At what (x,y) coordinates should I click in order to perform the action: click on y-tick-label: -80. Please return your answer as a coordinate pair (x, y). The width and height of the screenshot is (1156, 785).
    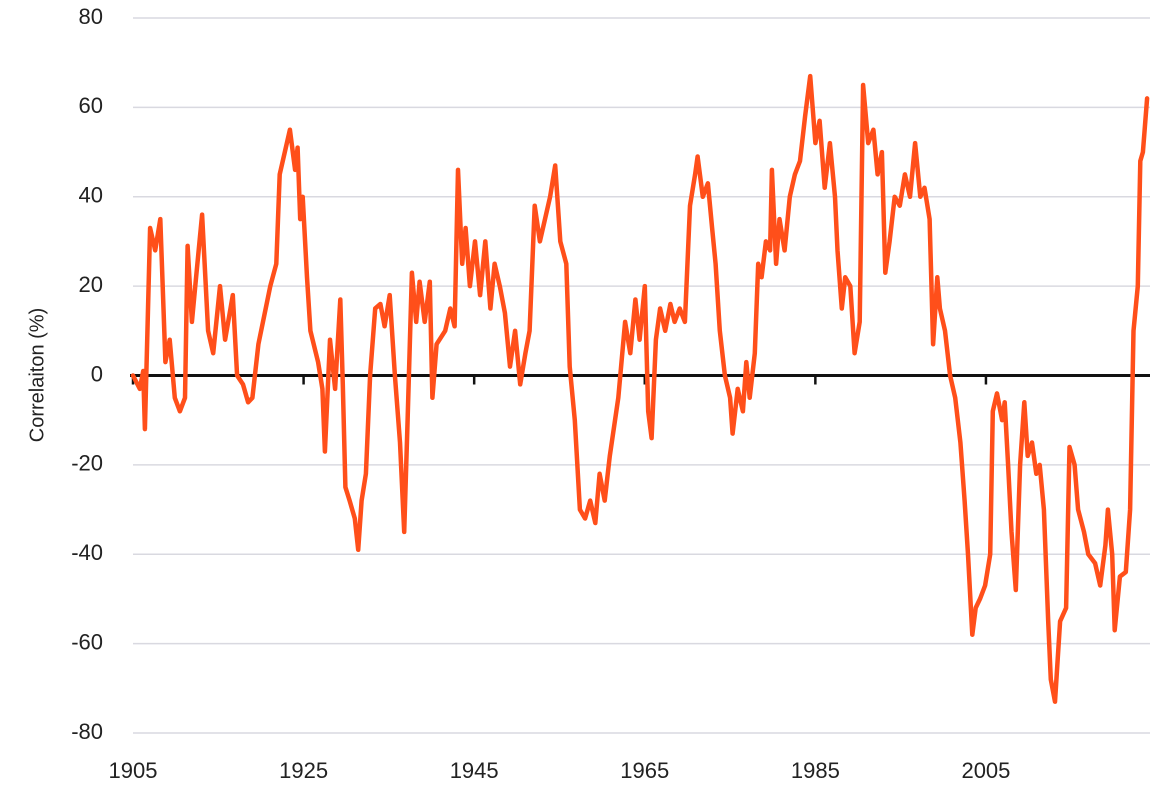
    Looking at the image, I should click on (87, 731).